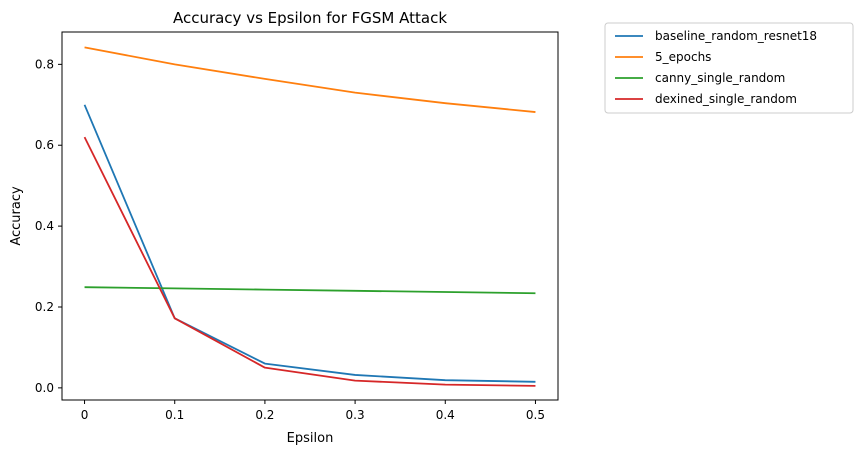 The image size is (861, 455). I want to click on y-tick-label: 0.6, so click(44, 145).